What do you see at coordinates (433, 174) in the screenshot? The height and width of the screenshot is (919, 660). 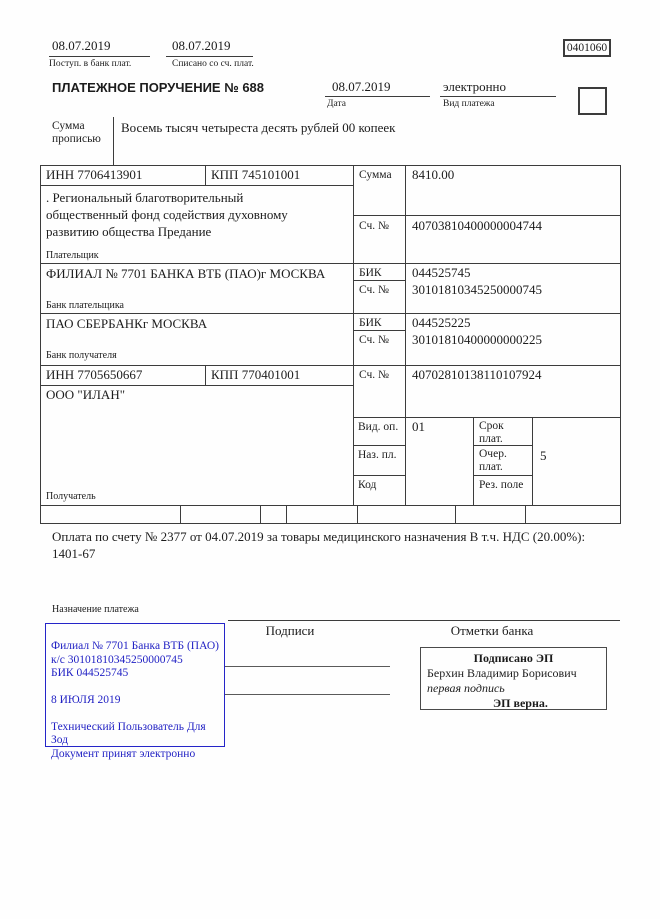 I see `sum-value: 8410.00` at bounding box center [433, 174].